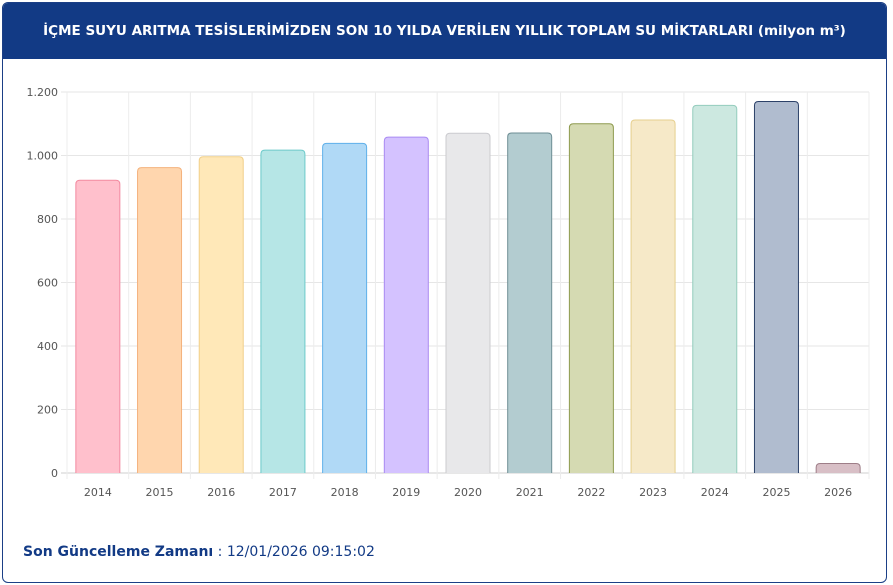 Image resolution: width=893 pixels, height=585 pixels. What do you see at coordinates (98, 492) in the screenshot?
I see `x-tick-label: 2014` at bounding box center [98, 492].